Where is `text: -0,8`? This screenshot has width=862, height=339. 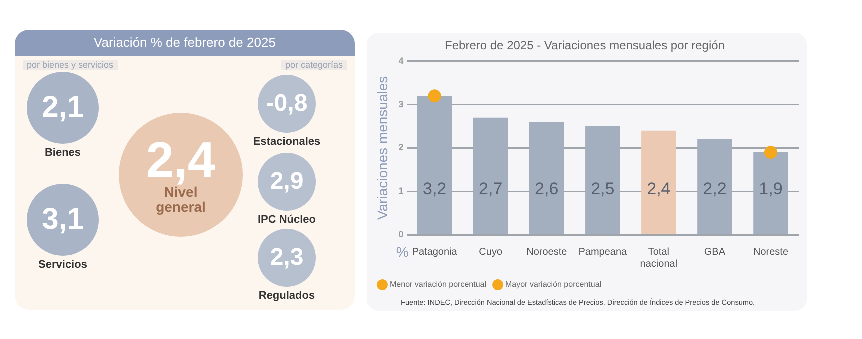 text: -0,8 is located at coordinates (287, 103).